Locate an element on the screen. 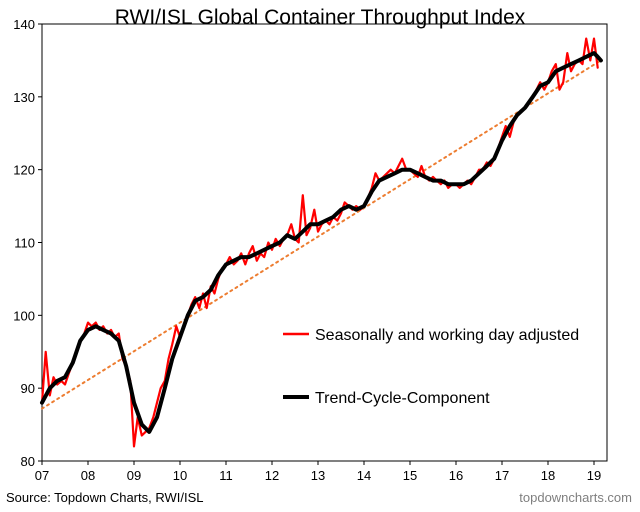  x-tick-label: 08 is located at coordinates (88, 475).